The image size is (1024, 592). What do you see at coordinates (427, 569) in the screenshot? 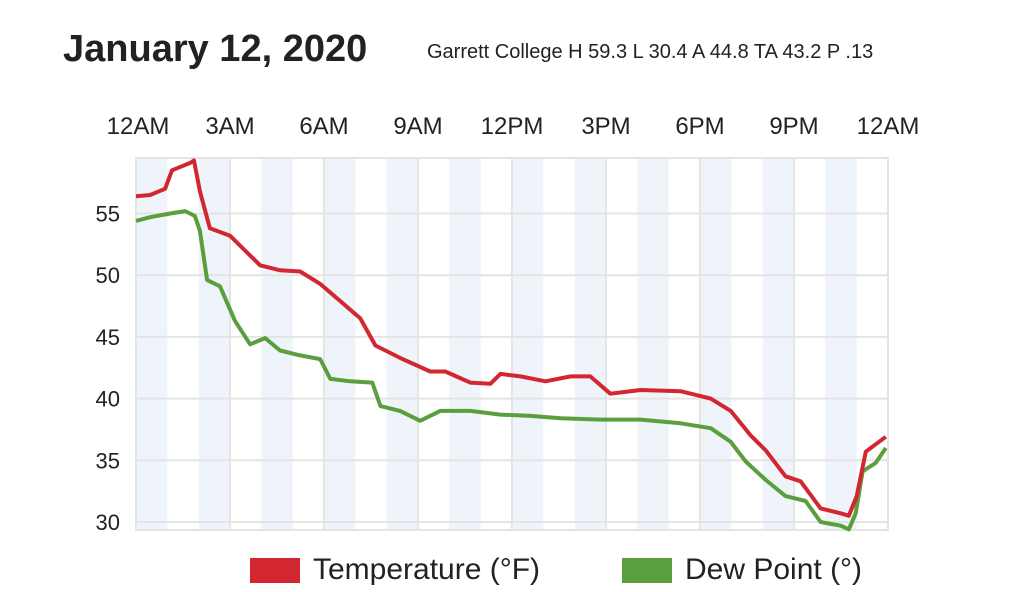
I see `legend-label-temperature: Temperature (°F)` at bounding box center [427, 569].